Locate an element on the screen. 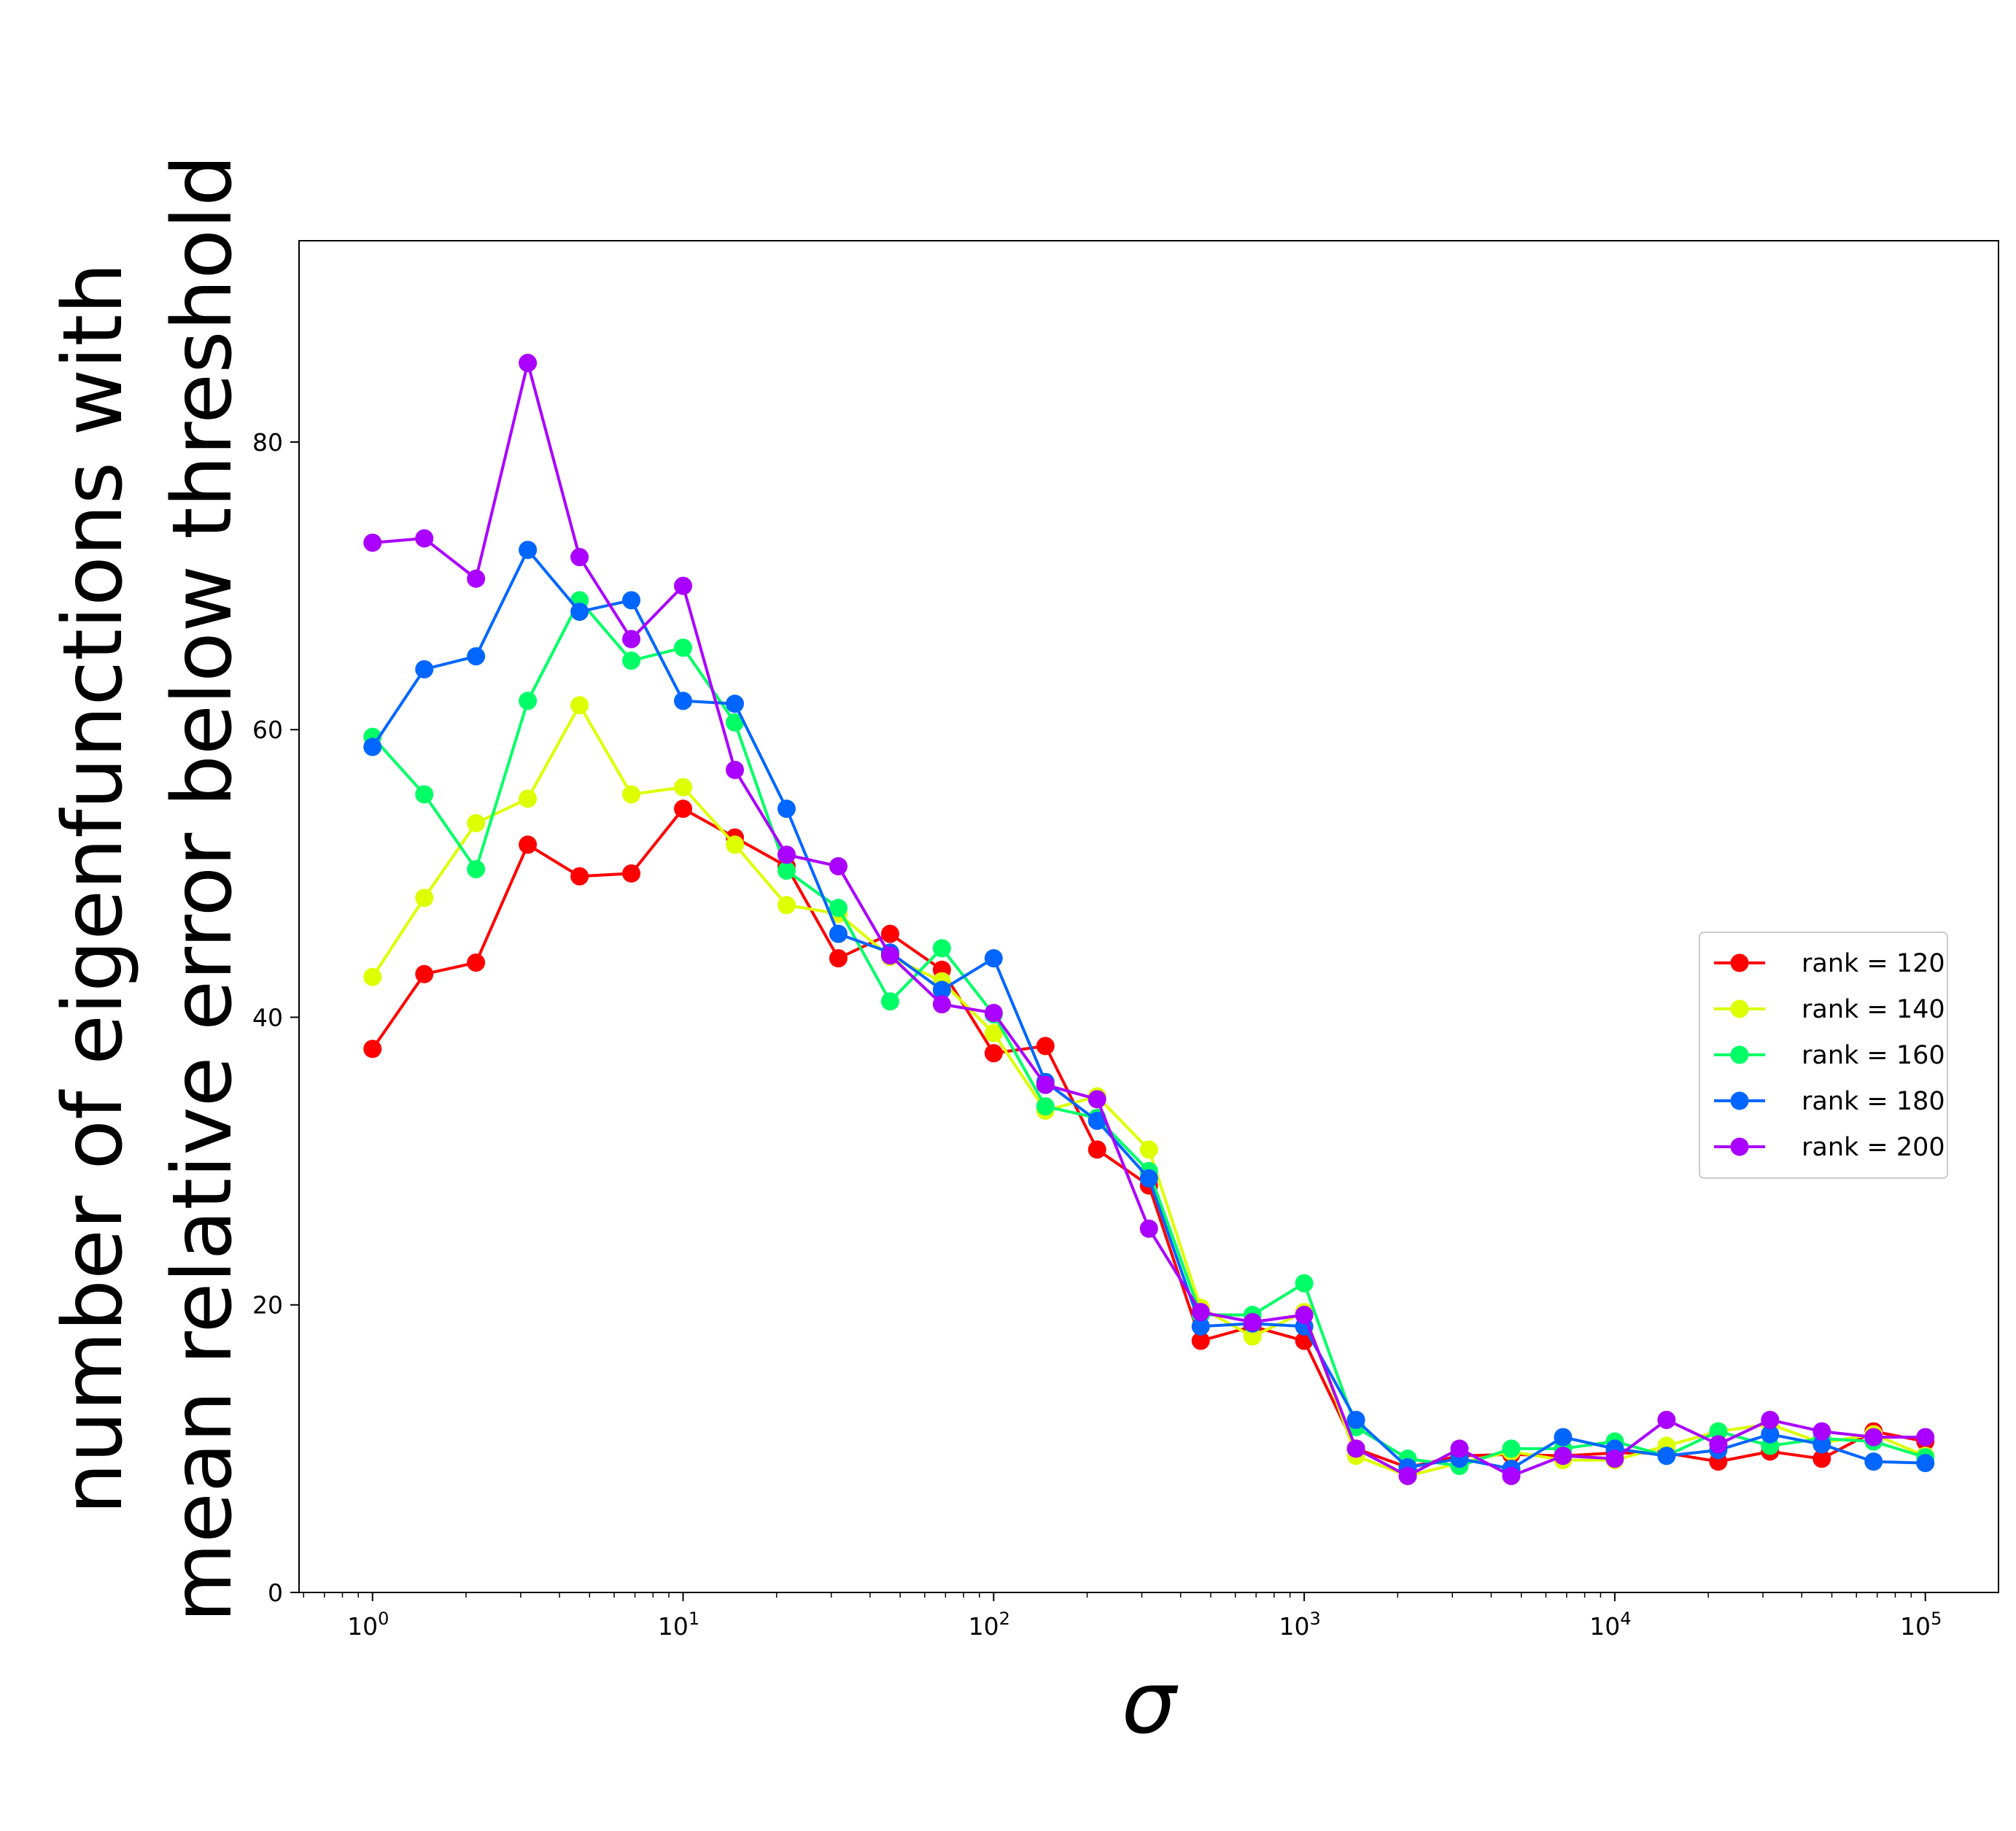 The height and width of the screenshot is (1831, 2016). y-axis-title-line: number of eigenfunctions with is located at coordinates (93, 888).